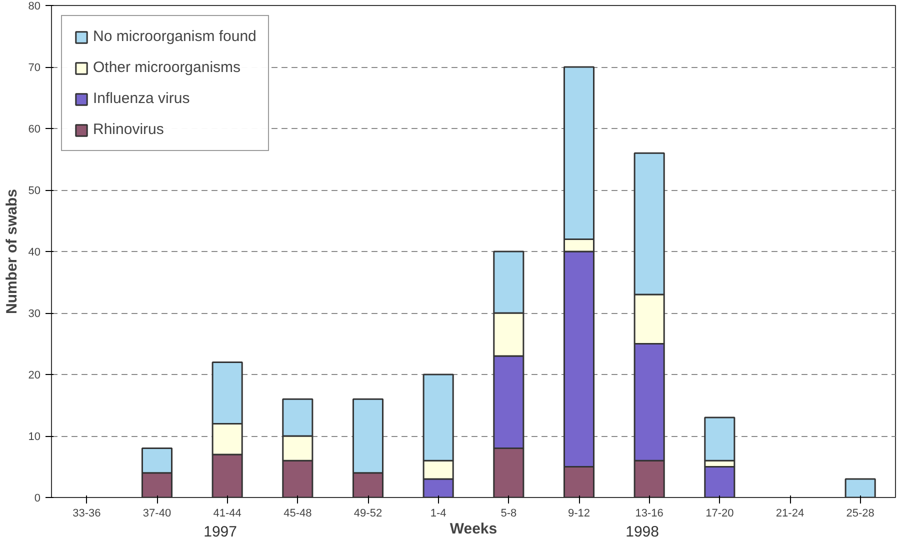  Describe the element at coordinates (438, 514) in the screenshot. I see `x-tick-label: 1-4` at that location.